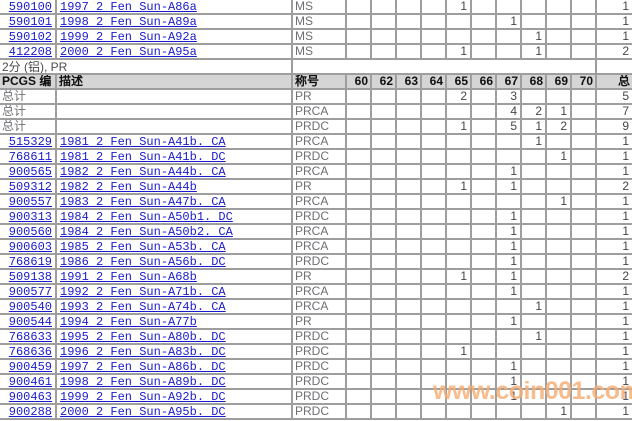 The height and width of the screenshot is (421, 632). What do you see at coordinates (559, 202) in the screenshot?
I see `grade-69-count-cell: 1` at bounding box center [559, 202].